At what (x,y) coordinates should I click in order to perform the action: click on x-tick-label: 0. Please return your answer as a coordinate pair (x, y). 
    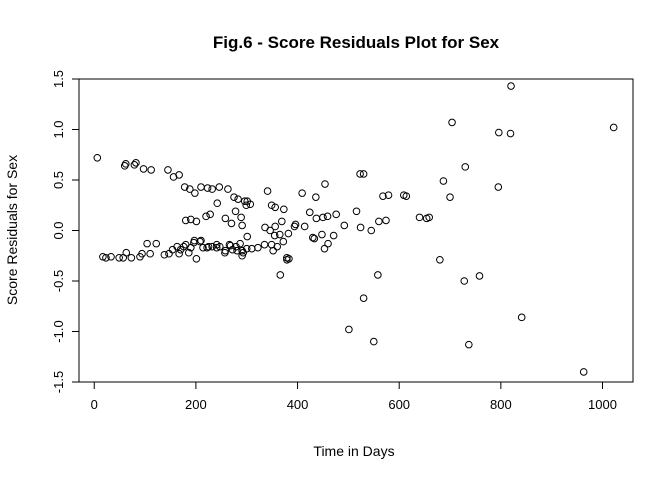
    Looking at the image, I should click on (94, 404).